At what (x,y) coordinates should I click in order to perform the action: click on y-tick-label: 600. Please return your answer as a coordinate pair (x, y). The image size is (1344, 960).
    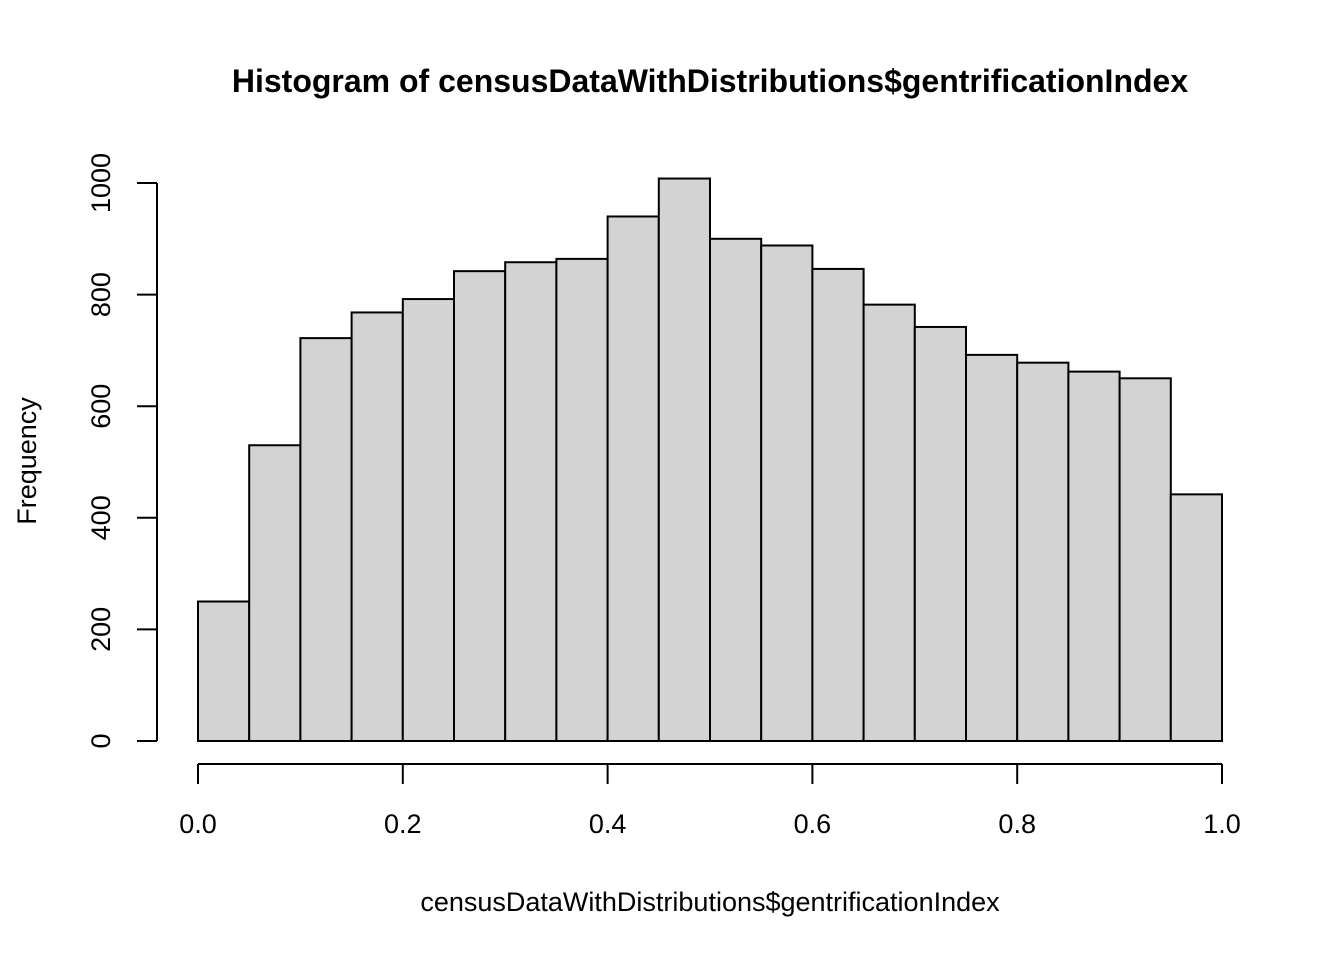
    Looking at the image, I should click on (101, 406).